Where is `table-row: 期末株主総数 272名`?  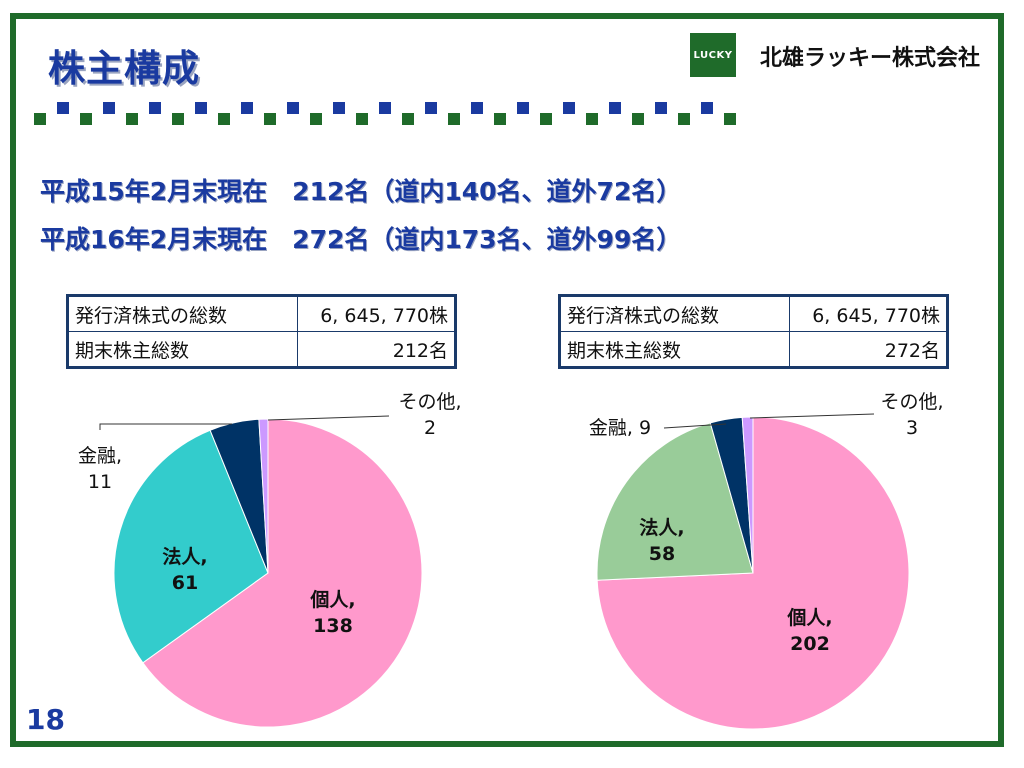
table-row: 期末株主総数 272名 is located at coordinates (753, 349).